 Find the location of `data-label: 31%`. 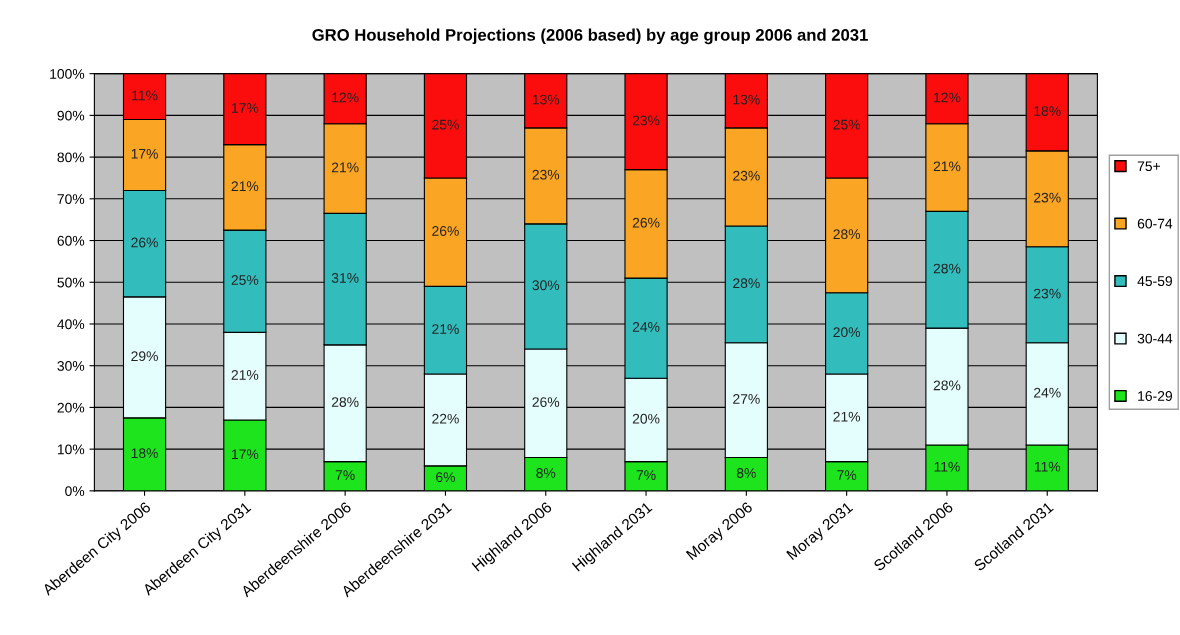

data-label: 31% is located at coordinates (345, 278).